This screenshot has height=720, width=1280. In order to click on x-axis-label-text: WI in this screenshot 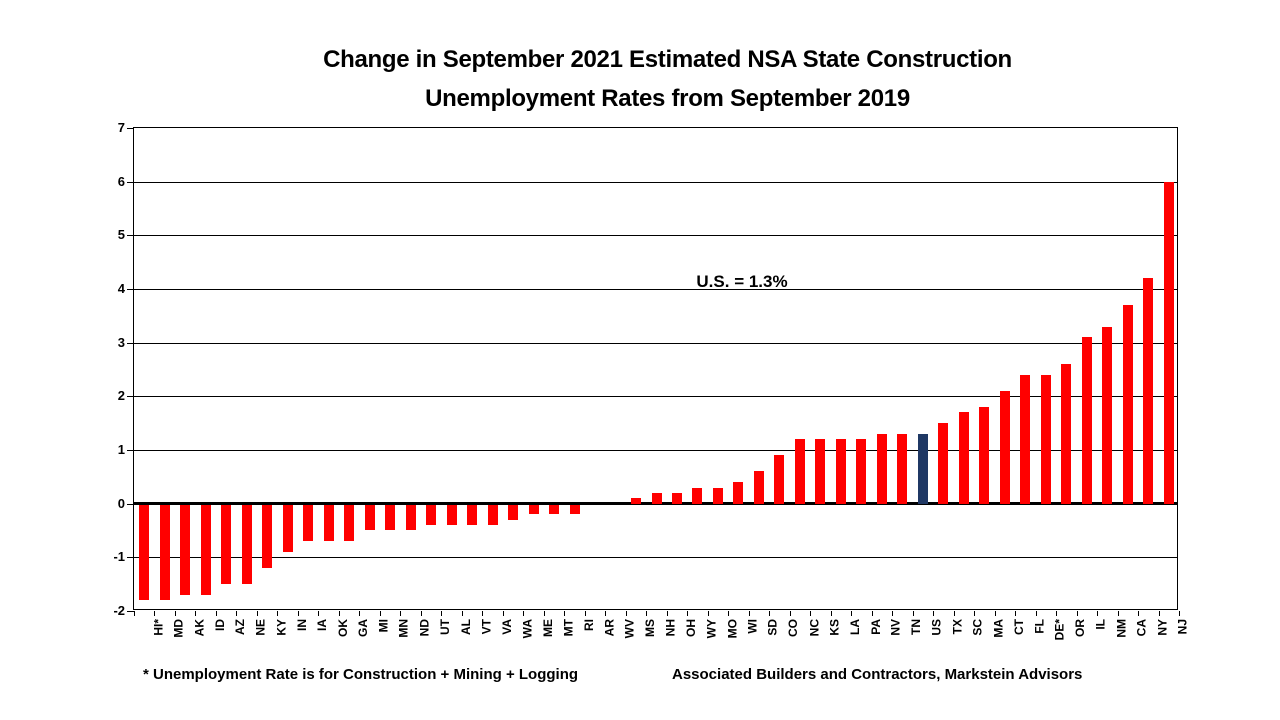, I will do `click(752, 626)`.